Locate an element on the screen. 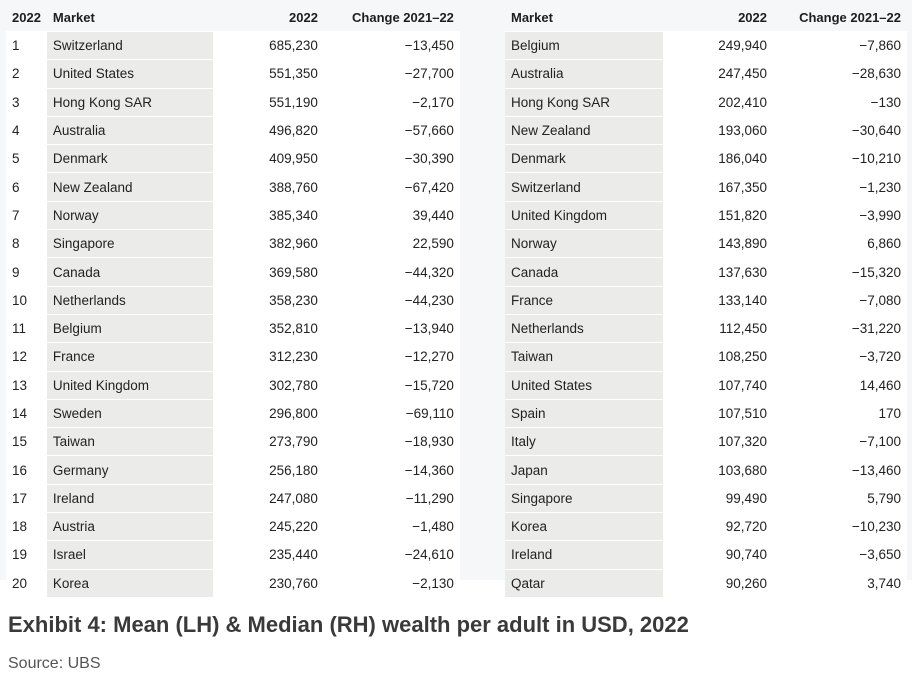 The image size is (912, 683). change-cell: −10,210 is located at coordinates (840, 158).